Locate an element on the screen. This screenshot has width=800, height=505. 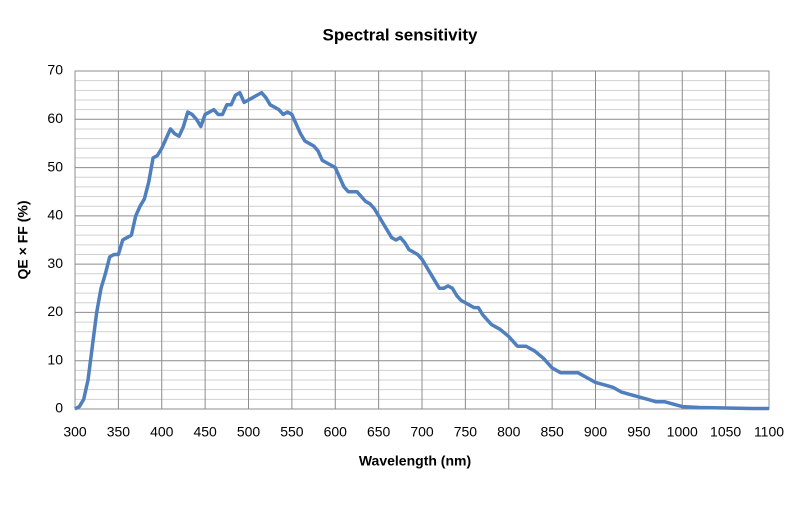
x-tick-label: 400 is located at coordinates (162, 432).